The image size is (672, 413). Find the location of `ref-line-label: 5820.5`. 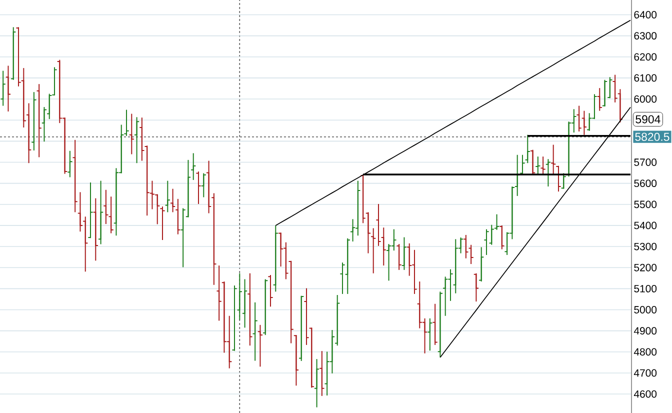

ref-line-label: 5820.5 is located at coordinates (652, 136).